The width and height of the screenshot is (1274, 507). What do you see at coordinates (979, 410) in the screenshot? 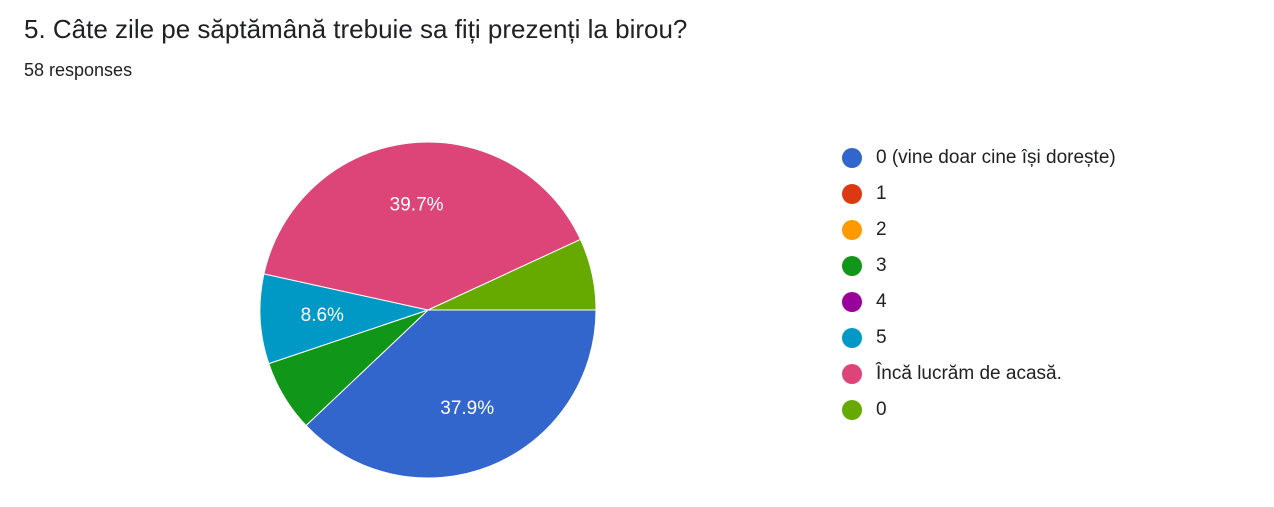
I see `legend-item: 0` at bounding box center [979, 410].